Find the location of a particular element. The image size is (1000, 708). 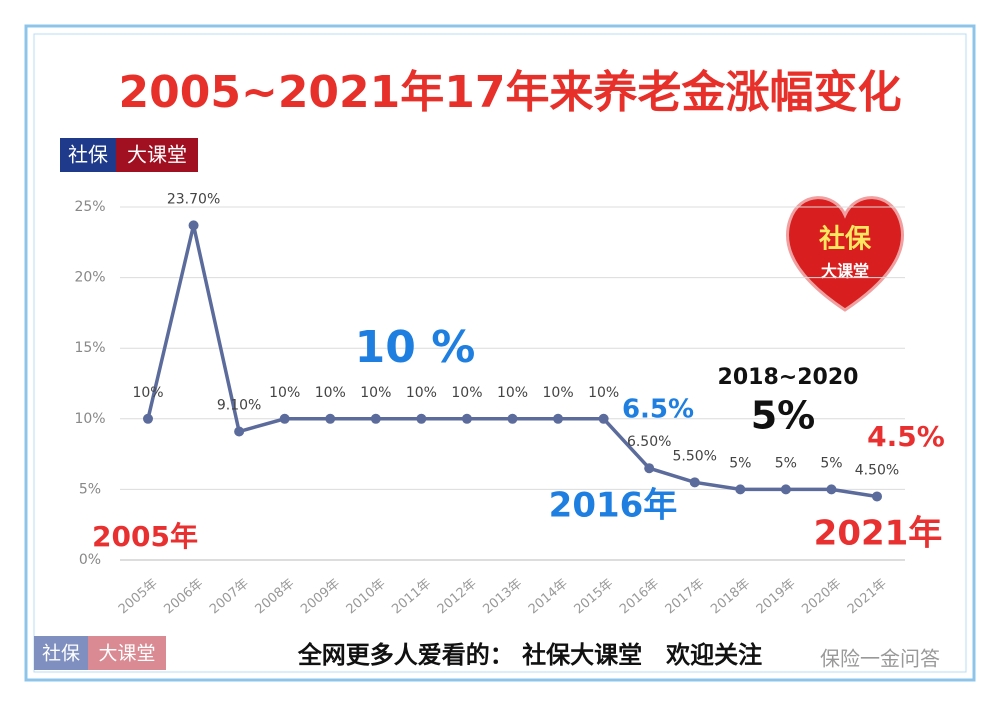

logo-text: 大课堂 is located at coordinates (845, 271).